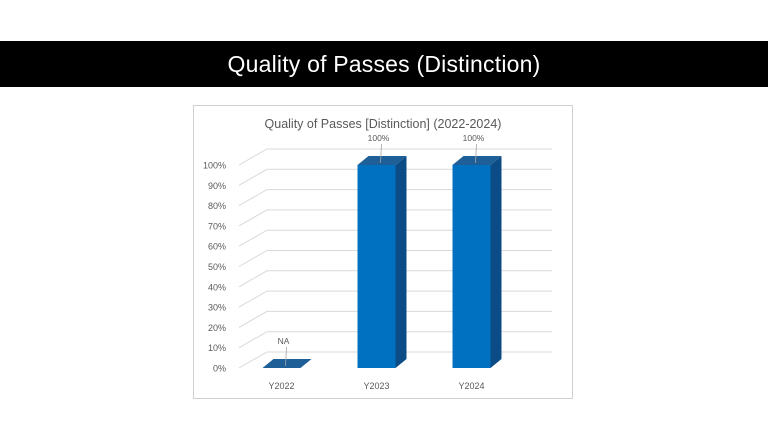 This screenshot has height=432, width=768. Describe the element at coordinates (281, 386) in the screenshot. I see `x-tick-label: Y2022` at that location.